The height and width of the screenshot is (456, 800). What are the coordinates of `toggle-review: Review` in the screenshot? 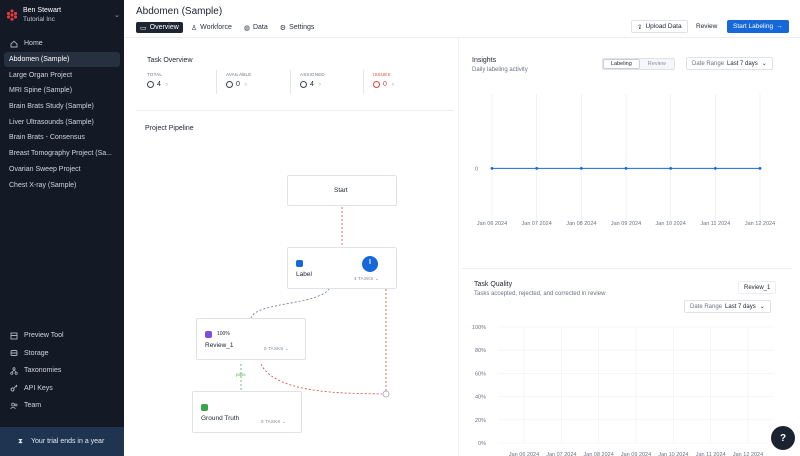 It's located at (656, 64).